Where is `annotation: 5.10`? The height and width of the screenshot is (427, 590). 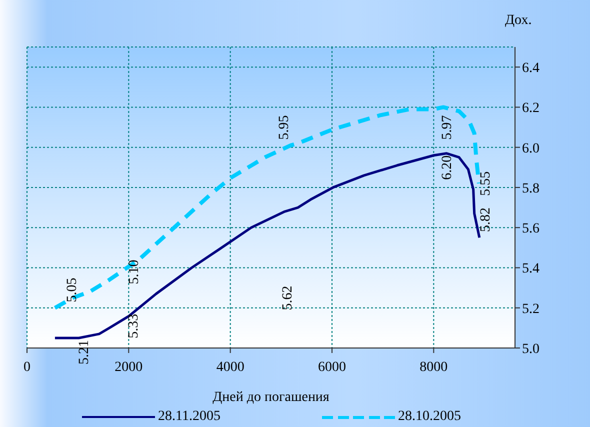 annotation: 5.10 is located at coordinates (134, 272).